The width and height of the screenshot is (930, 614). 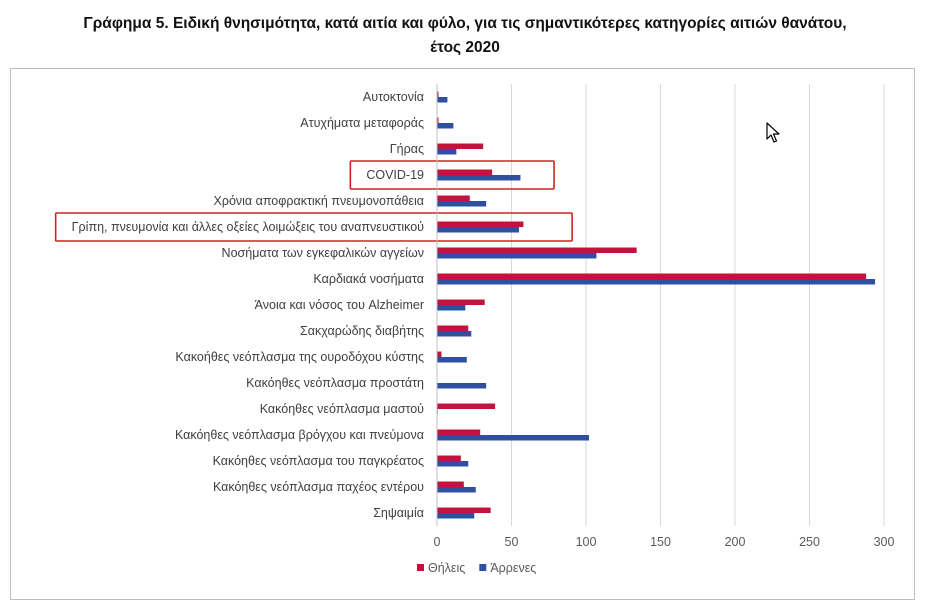 I want to click on legend-label: Θήλεις, so click(x=446, y=568).